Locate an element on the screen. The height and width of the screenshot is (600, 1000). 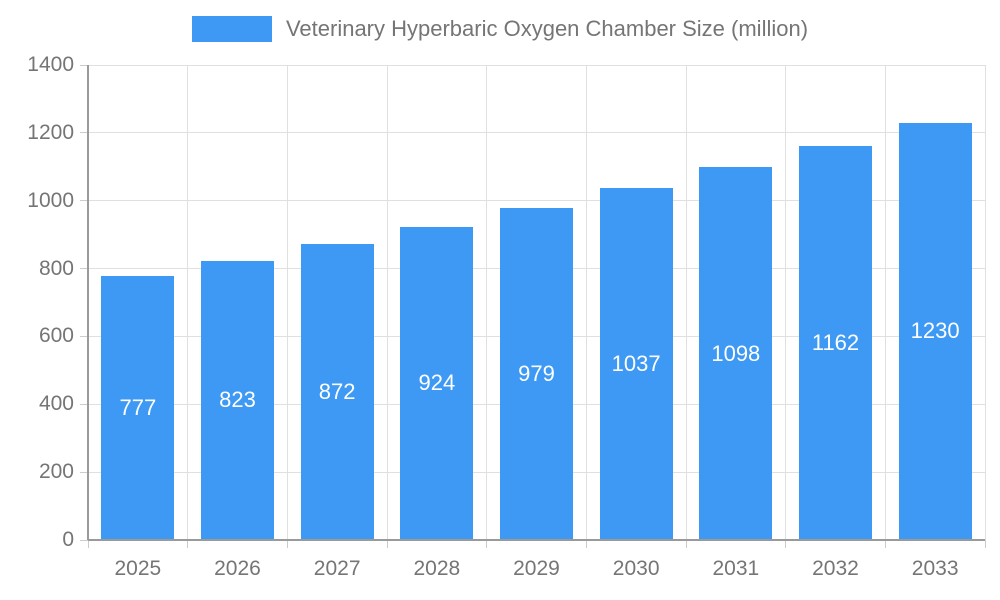
legend-swatch is located at coordinates (231, 29).